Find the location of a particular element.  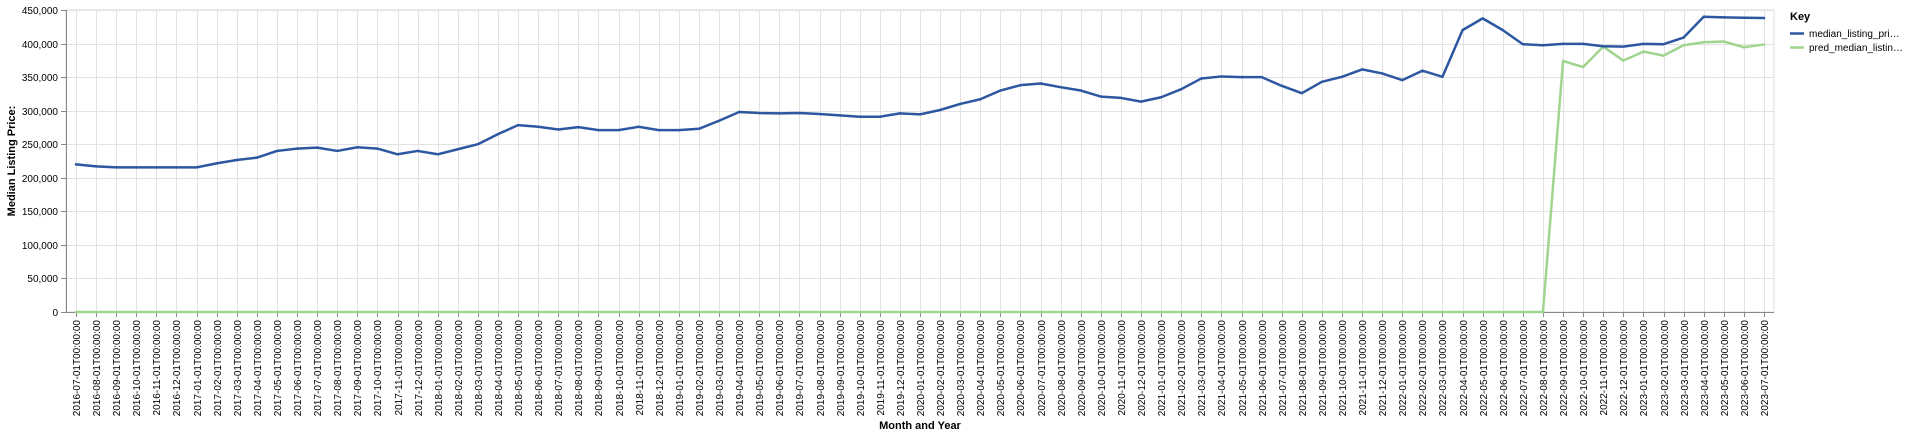

x-tick-label: 2022-03-01T00:00:00 is located at coordinates (1443, 368).